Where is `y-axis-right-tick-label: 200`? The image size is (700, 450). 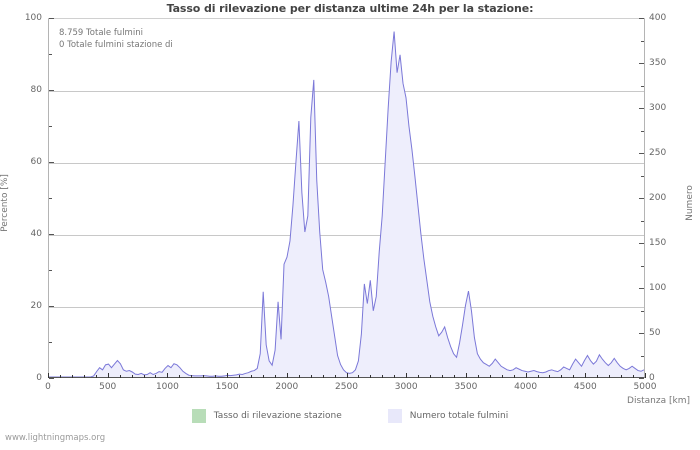
y-axis-right-tick-label: 200 is located at coordinates (658, 198).